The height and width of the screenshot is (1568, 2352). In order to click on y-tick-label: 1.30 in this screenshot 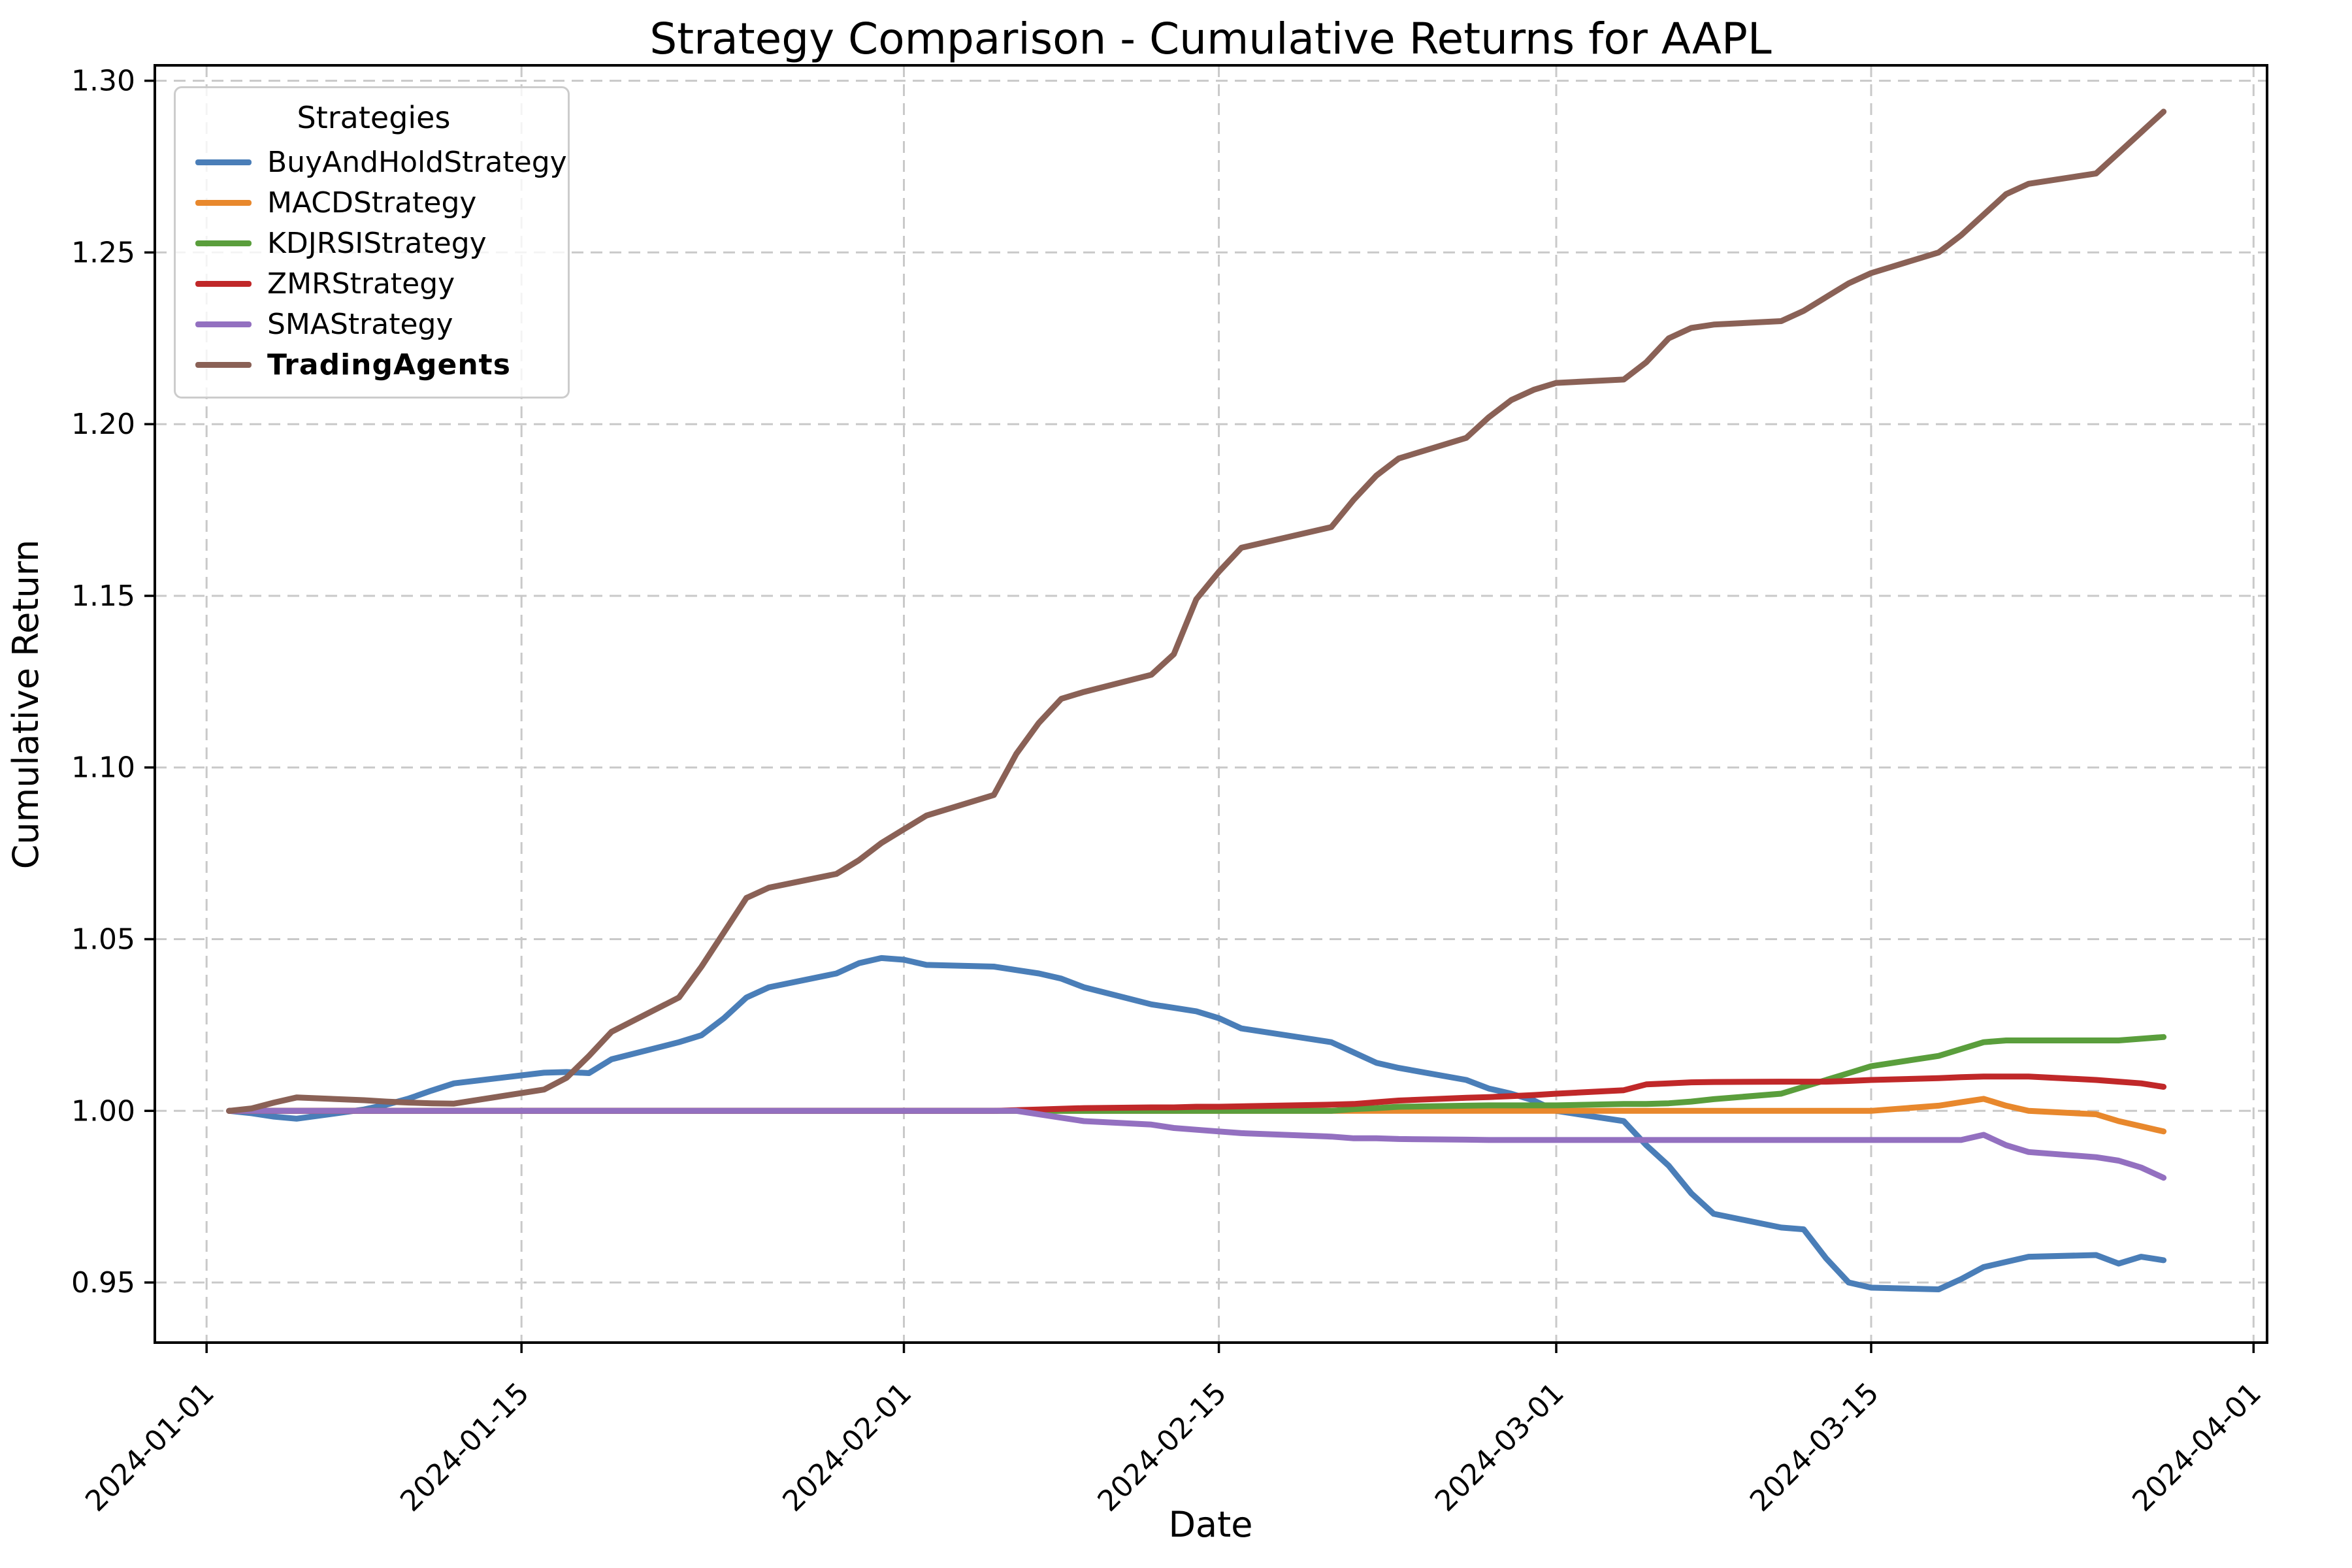, I will do `click(103, 81)`.